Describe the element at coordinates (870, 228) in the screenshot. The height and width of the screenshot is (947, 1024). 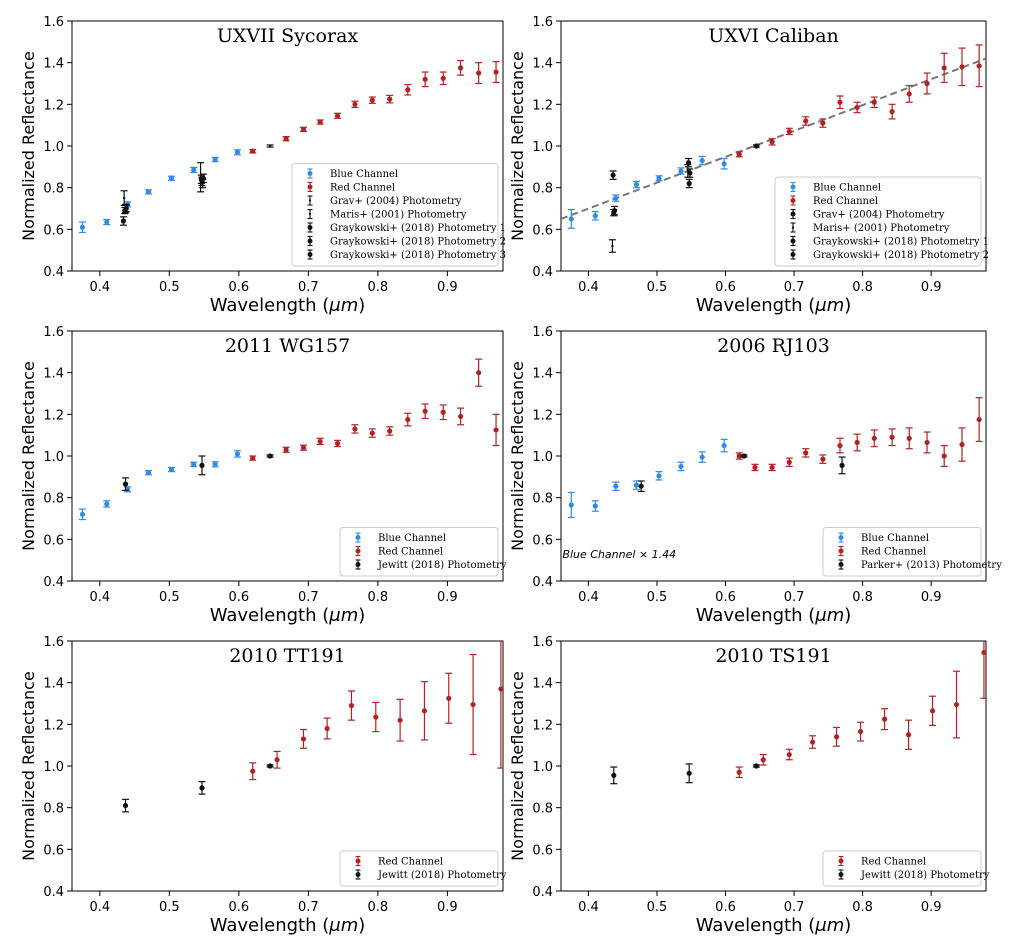
I see `legend-item: Maris+ (2001) Photometry` at that location.